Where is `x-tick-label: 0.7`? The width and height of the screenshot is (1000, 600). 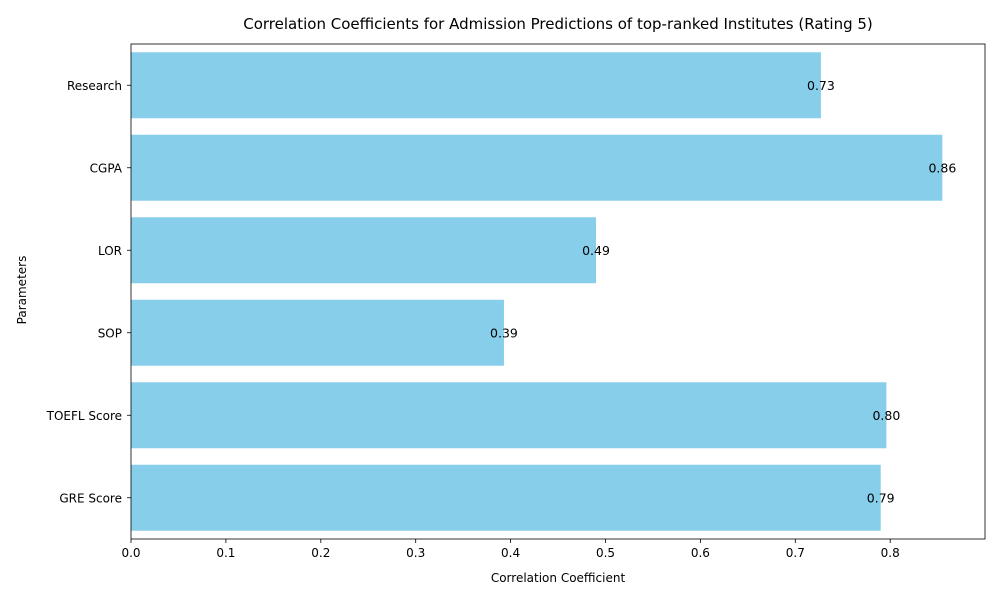
x-tick-label: 0.7 is located at coordinates (795, 553).